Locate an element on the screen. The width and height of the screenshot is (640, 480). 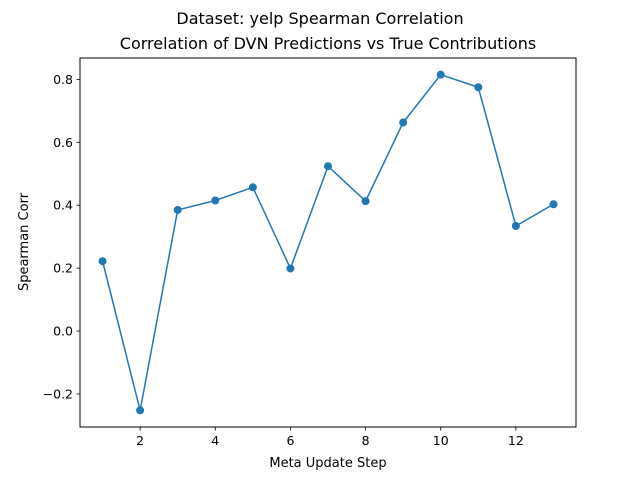
y-axis-label: Spearman Corr is located at coordinates (24, 241).